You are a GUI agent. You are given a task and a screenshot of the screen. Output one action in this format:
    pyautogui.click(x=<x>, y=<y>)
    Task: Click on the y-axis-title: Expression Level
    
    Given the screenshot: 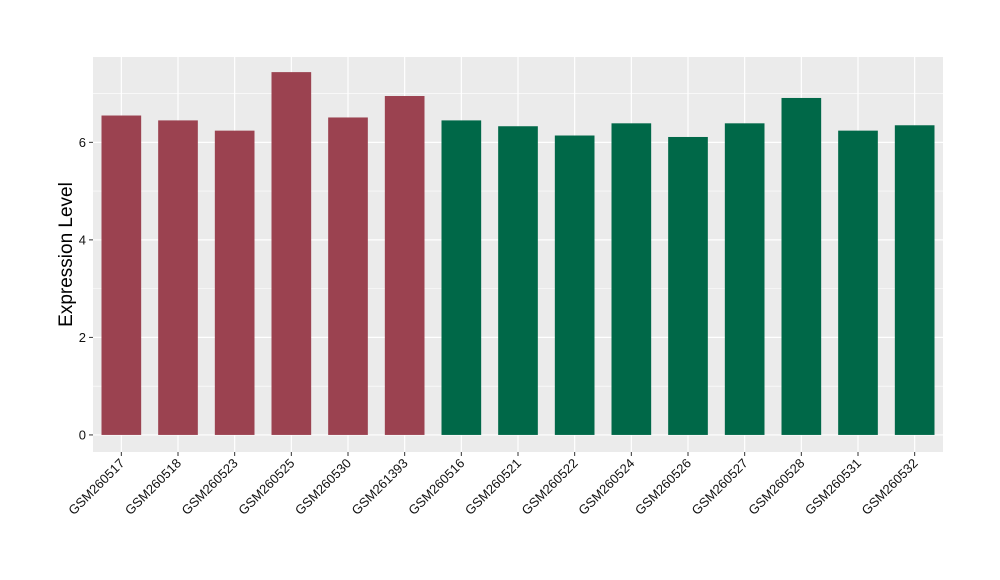 What is the action you would take?
    pyautogui.click(x=66, y=254)
    